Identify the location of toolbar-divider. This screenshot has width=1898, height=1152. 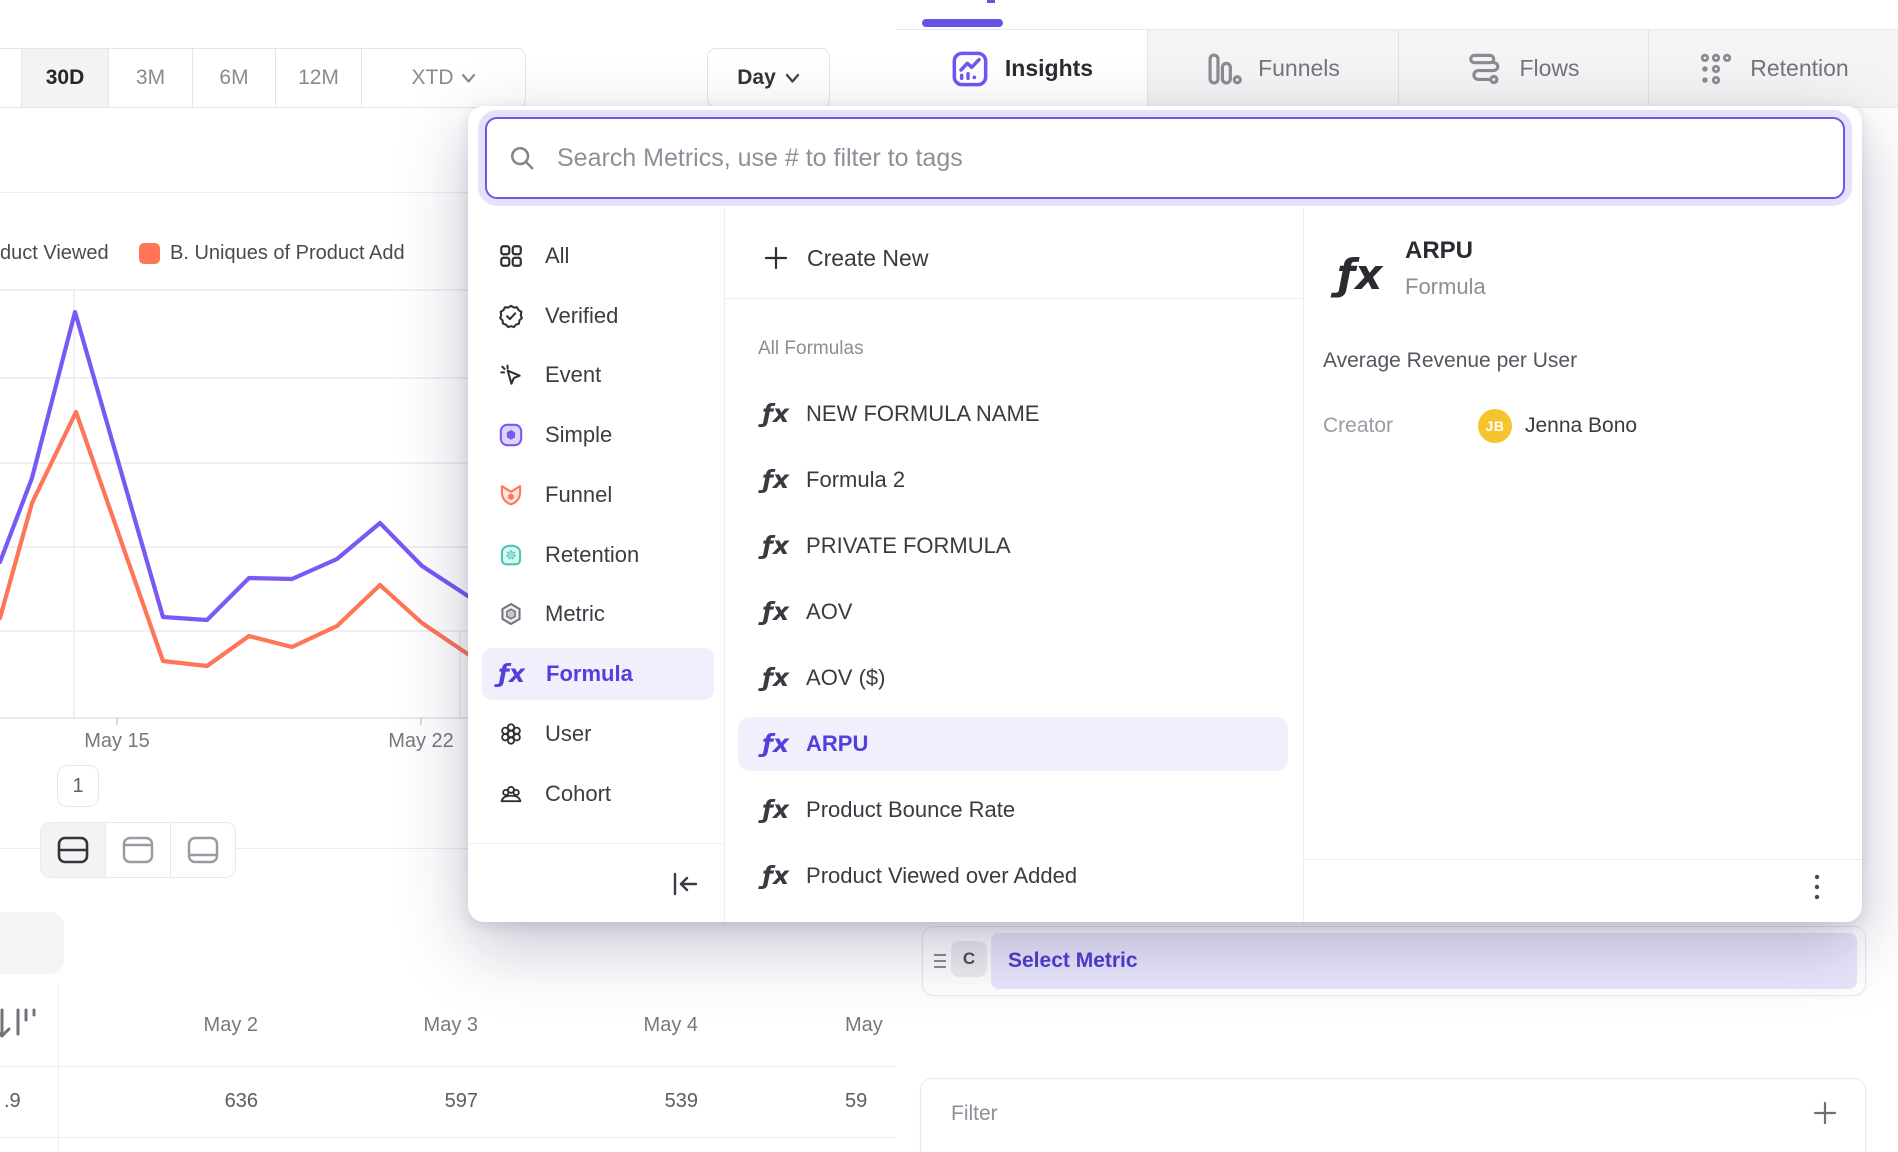
(448, 192).